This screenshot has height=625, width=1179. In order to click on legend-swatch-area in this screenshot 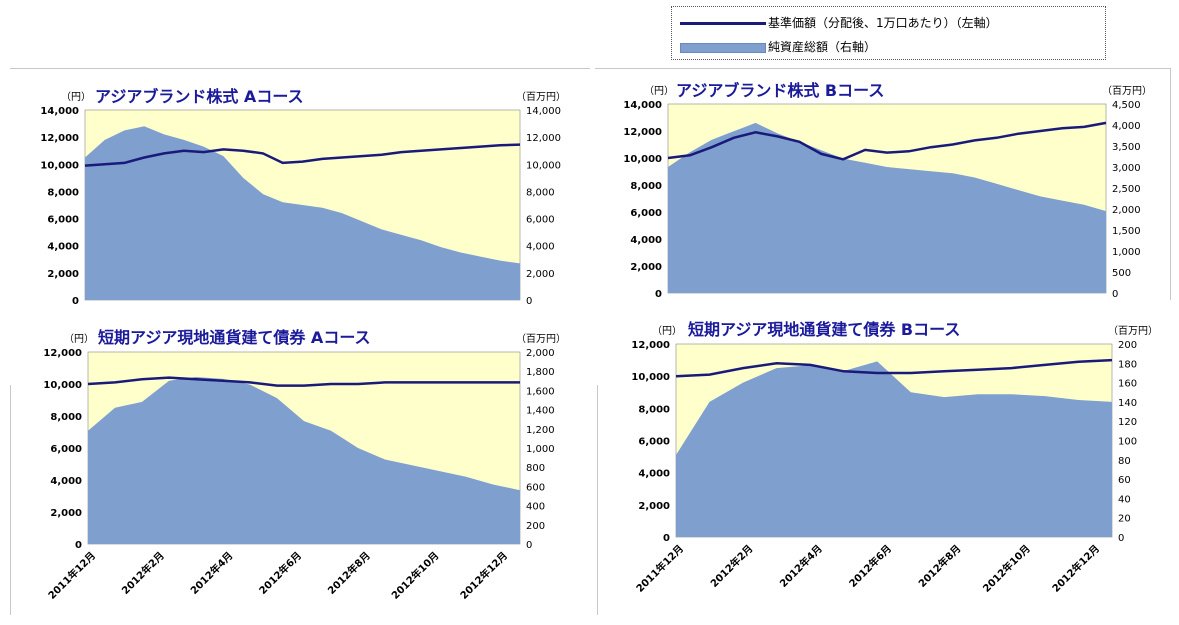, I will do `click(723, 47)`.